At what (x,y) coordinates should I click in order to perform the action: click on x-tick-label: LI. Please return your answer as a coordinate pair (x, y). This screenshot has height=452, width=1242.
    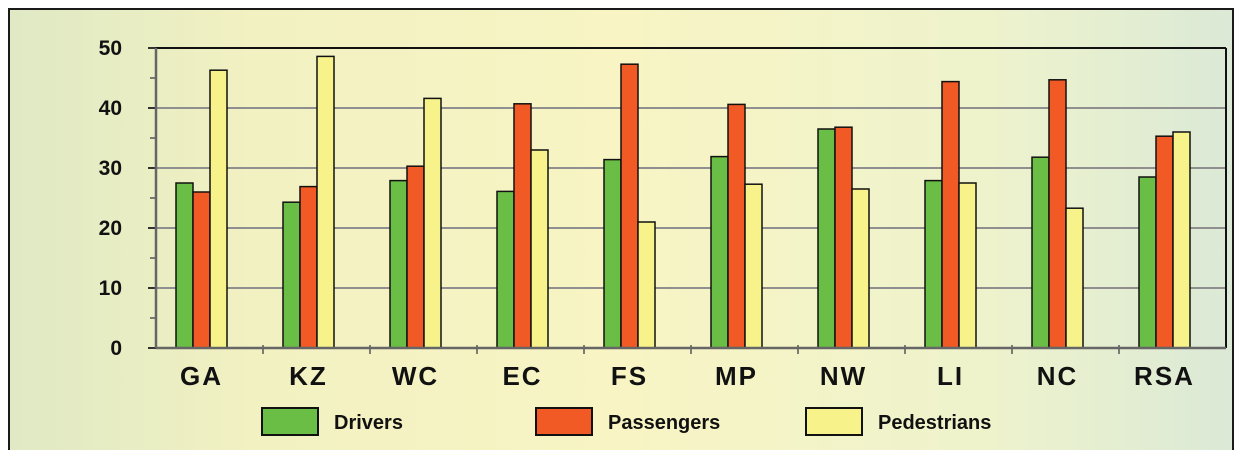
    Looking at the image, I should click on (950, 376).